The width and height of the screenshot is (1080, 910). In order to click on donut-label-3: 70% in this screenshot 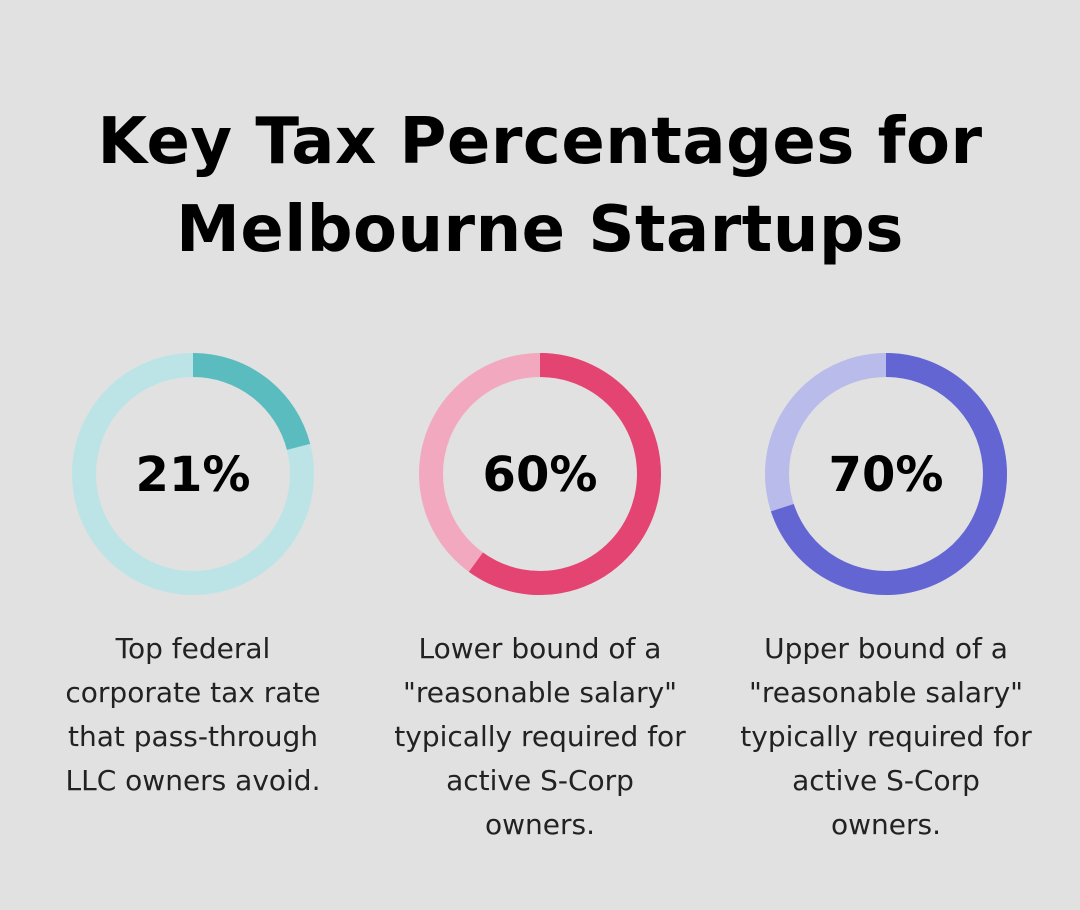, I will do `click(886, 475)`.